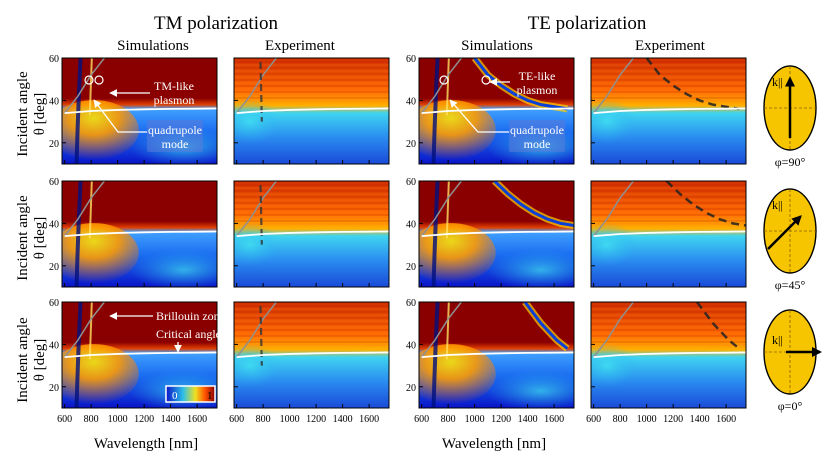 The height and width of the screenshot is (460, 830). What do you see at coordinates (790, 162) in the screenshot?
I see `phi-label: φ=90°` at bounding box center [790, 162].